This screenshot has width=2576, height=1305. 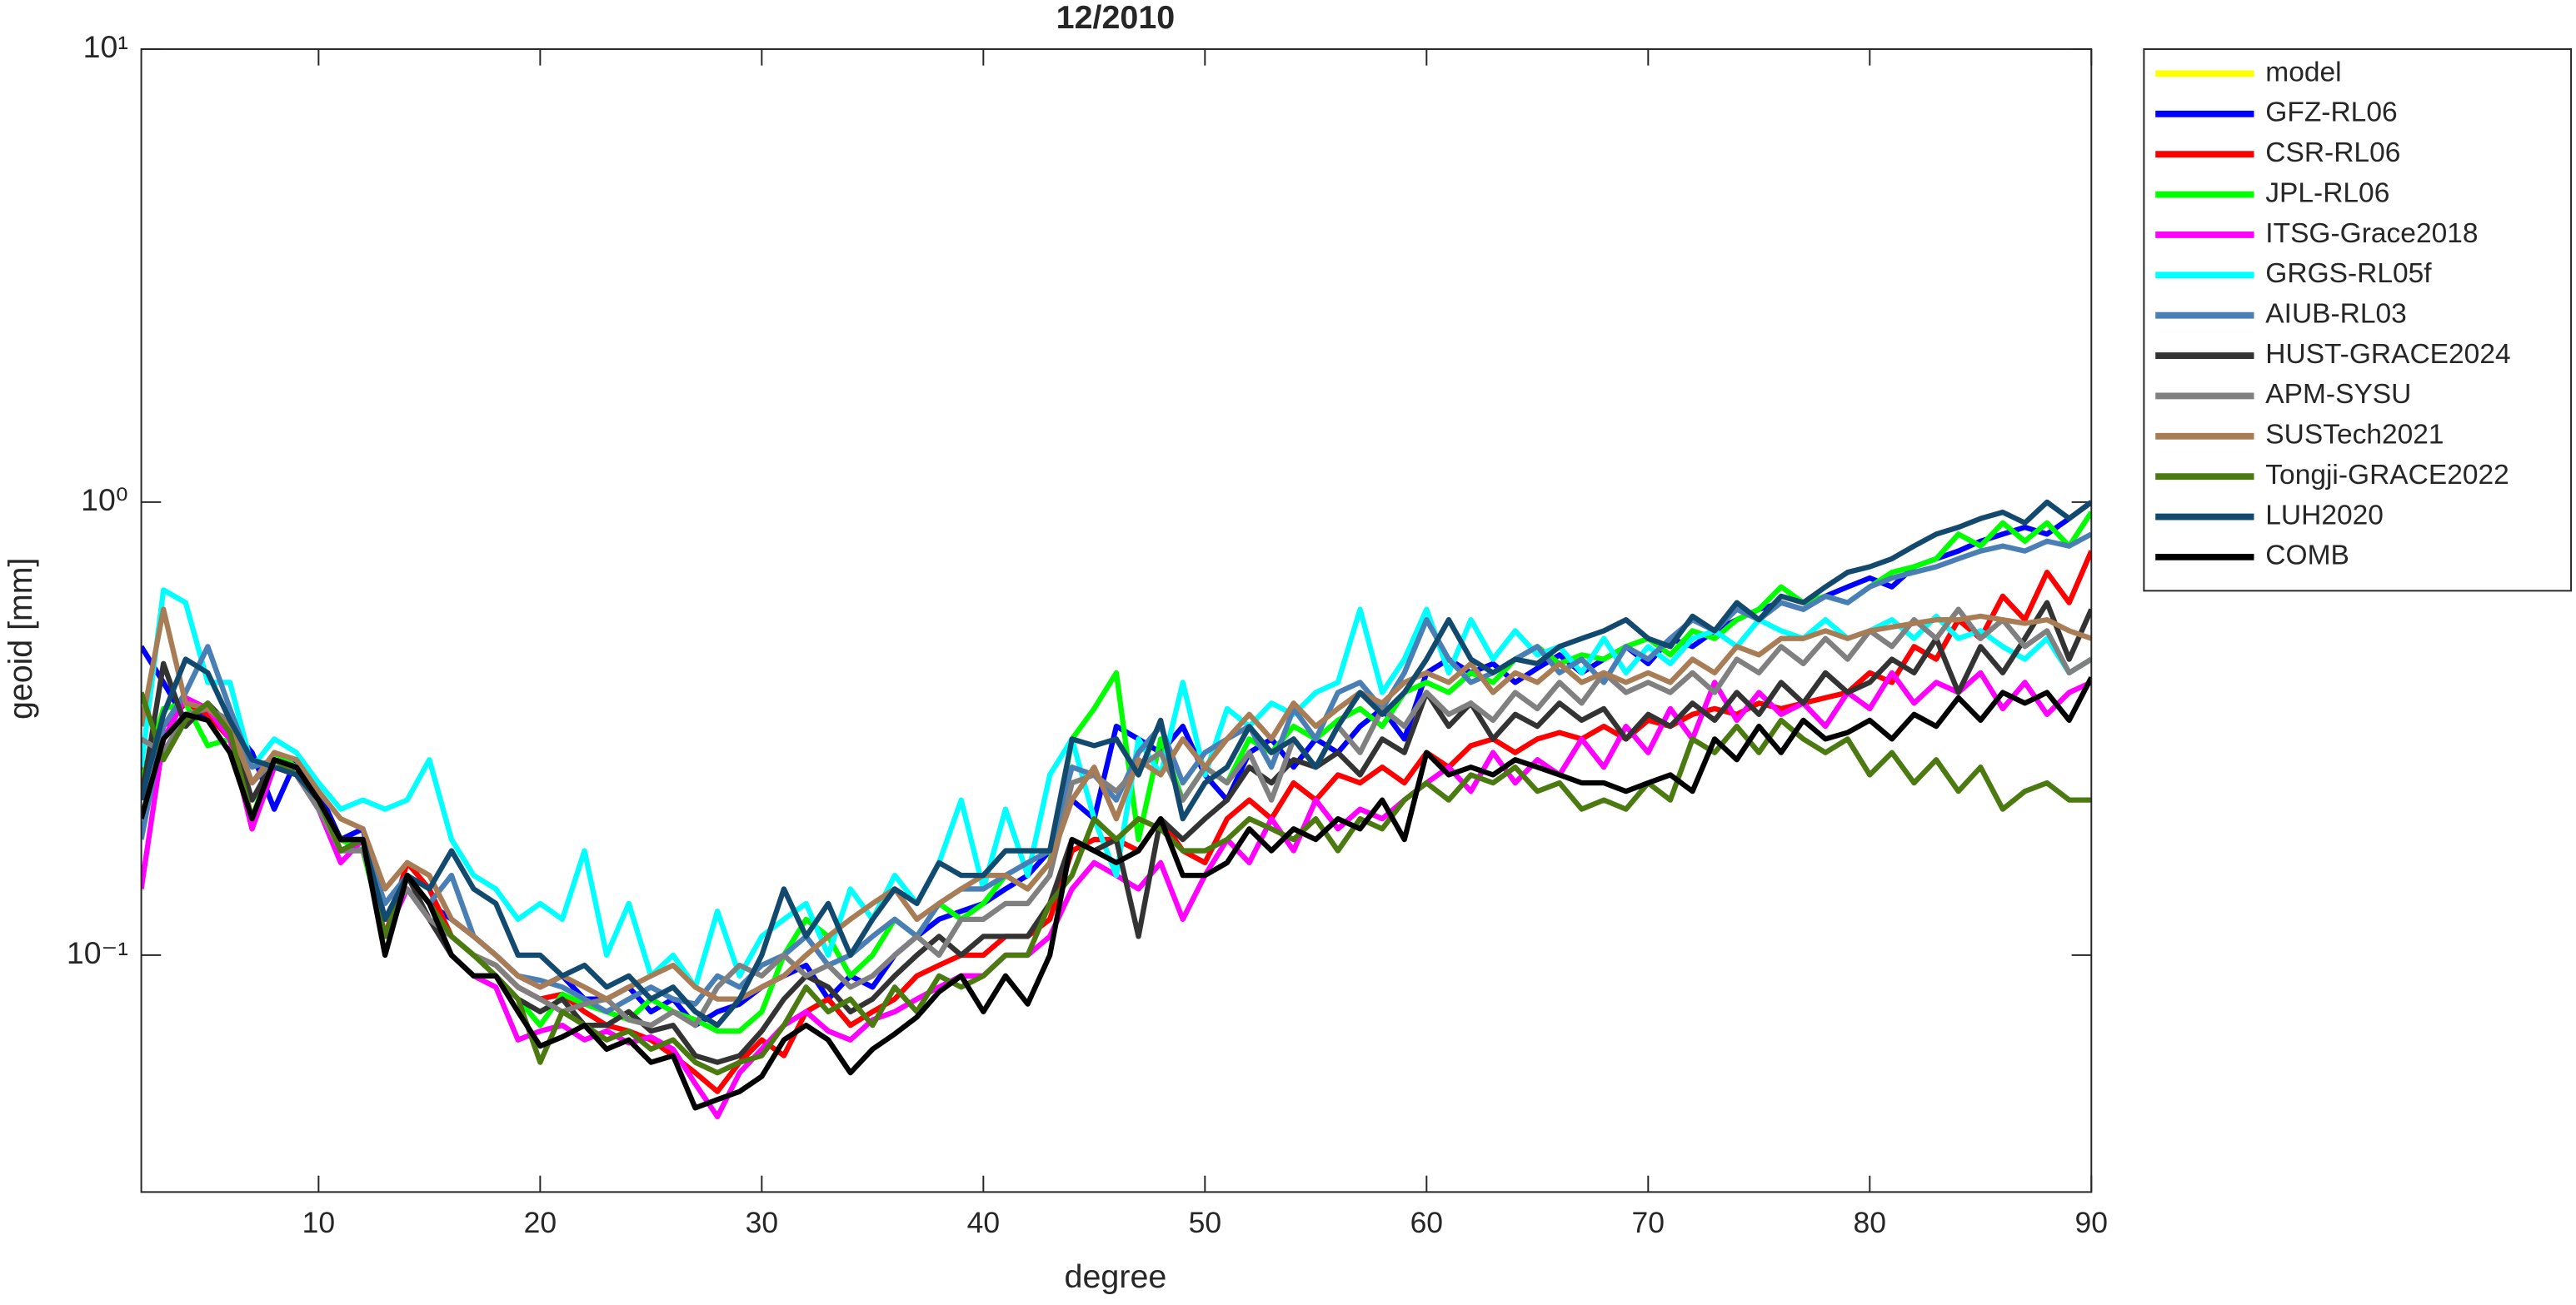 I want to click on x-tick-label: 90, so click(x=2091, y=1222).